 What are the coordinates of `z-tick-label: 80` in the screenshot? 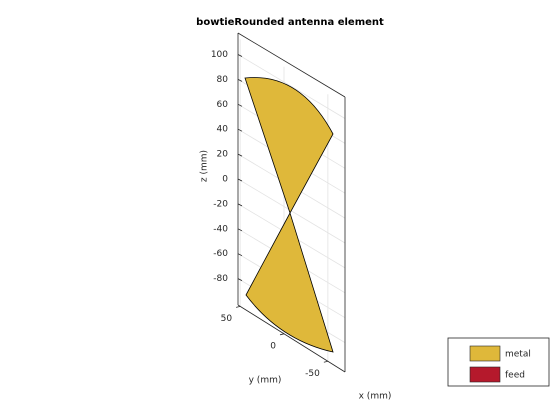 It's located at (223, 80).